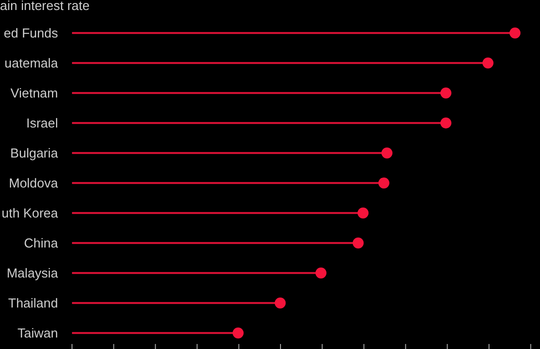 The width and height of the screenshot is (540, 349). I want to click on y-tick-label: ed Funds, so click(31, 33).